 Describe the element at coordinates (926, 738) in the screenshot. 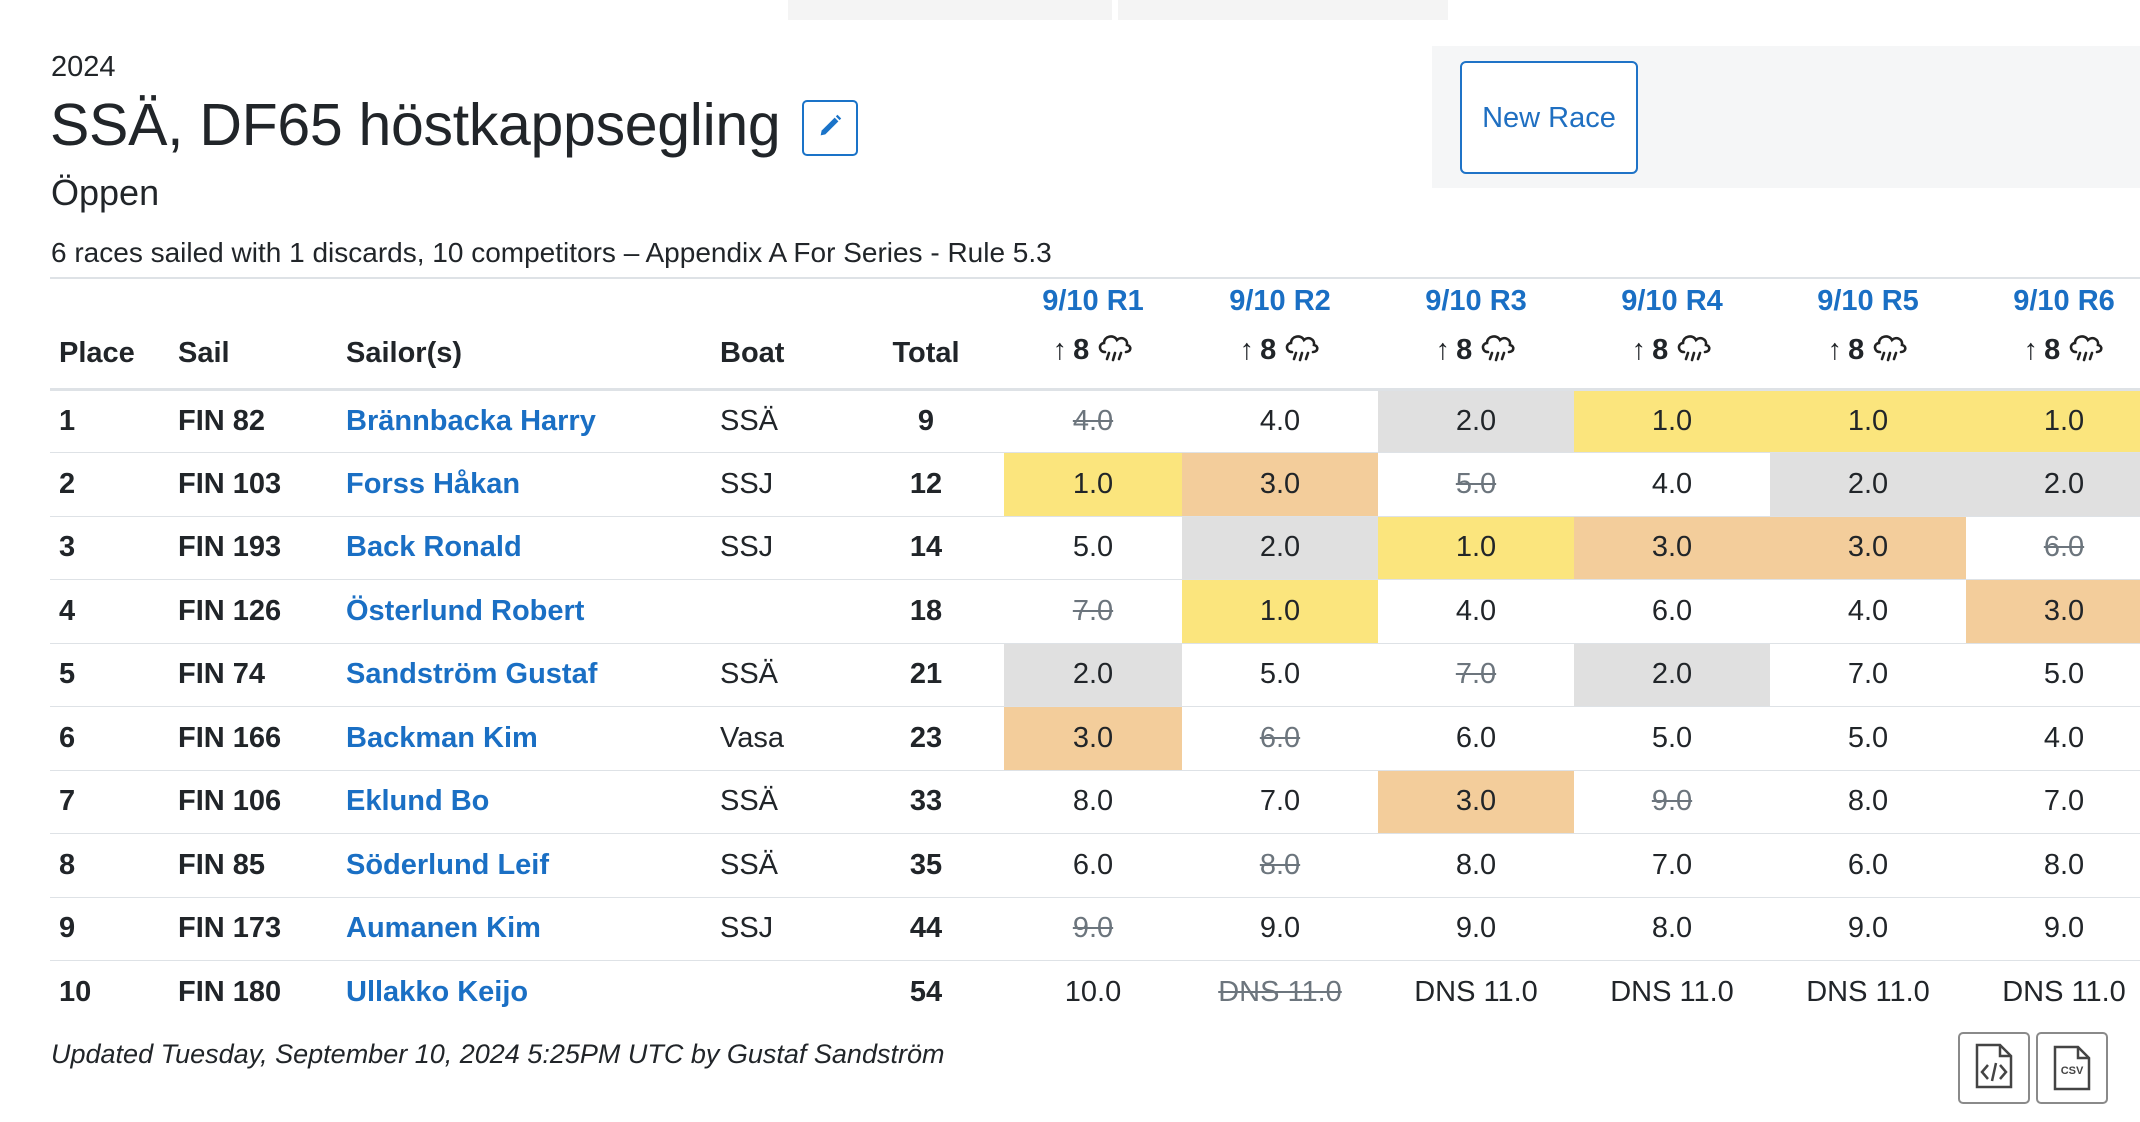

I see `total-points-cell: 23` at that location.